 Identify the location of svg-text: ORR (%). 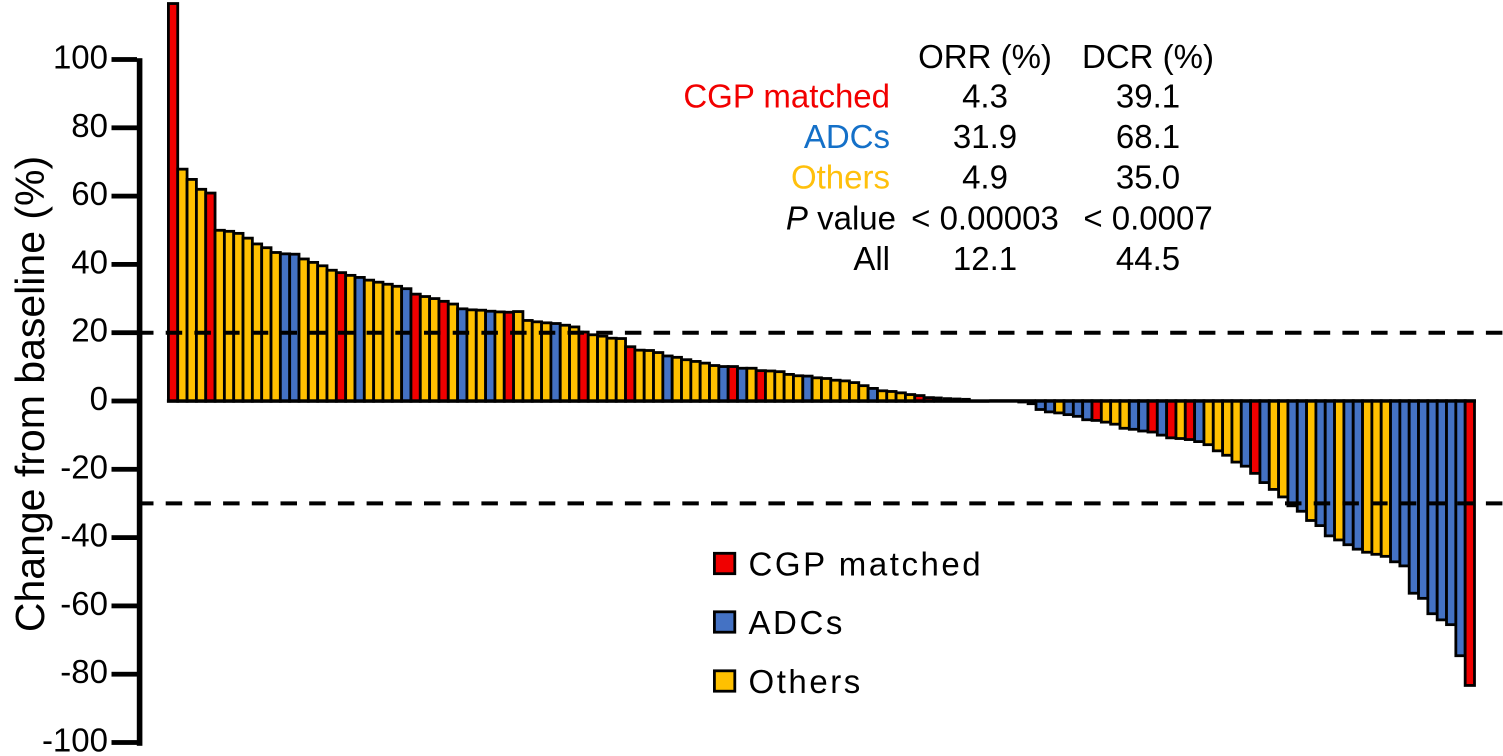
(985, 56).